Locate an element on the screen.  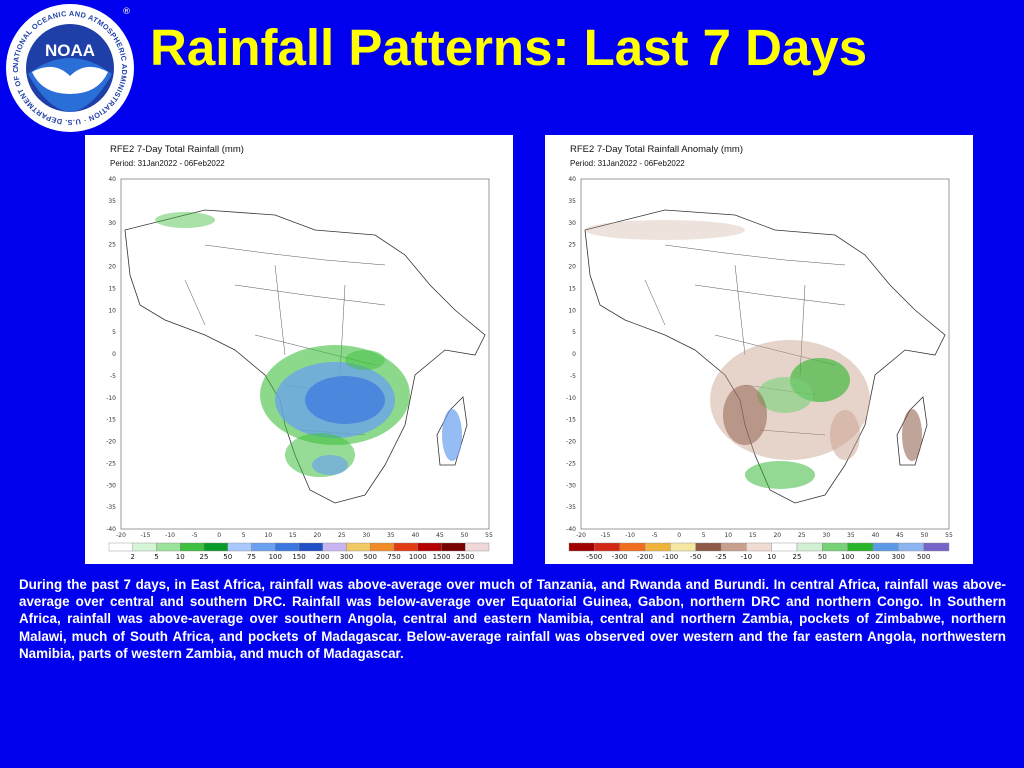
colorbar-label: -50 is located at coordinates (695, 557).